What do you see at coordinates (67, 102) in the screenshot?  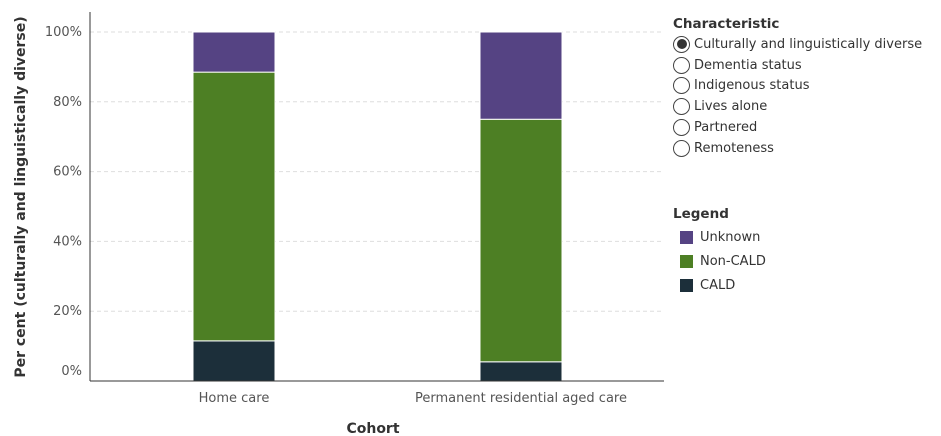 I see `y-tick-label: 80%` at bounding box center [67, 102].